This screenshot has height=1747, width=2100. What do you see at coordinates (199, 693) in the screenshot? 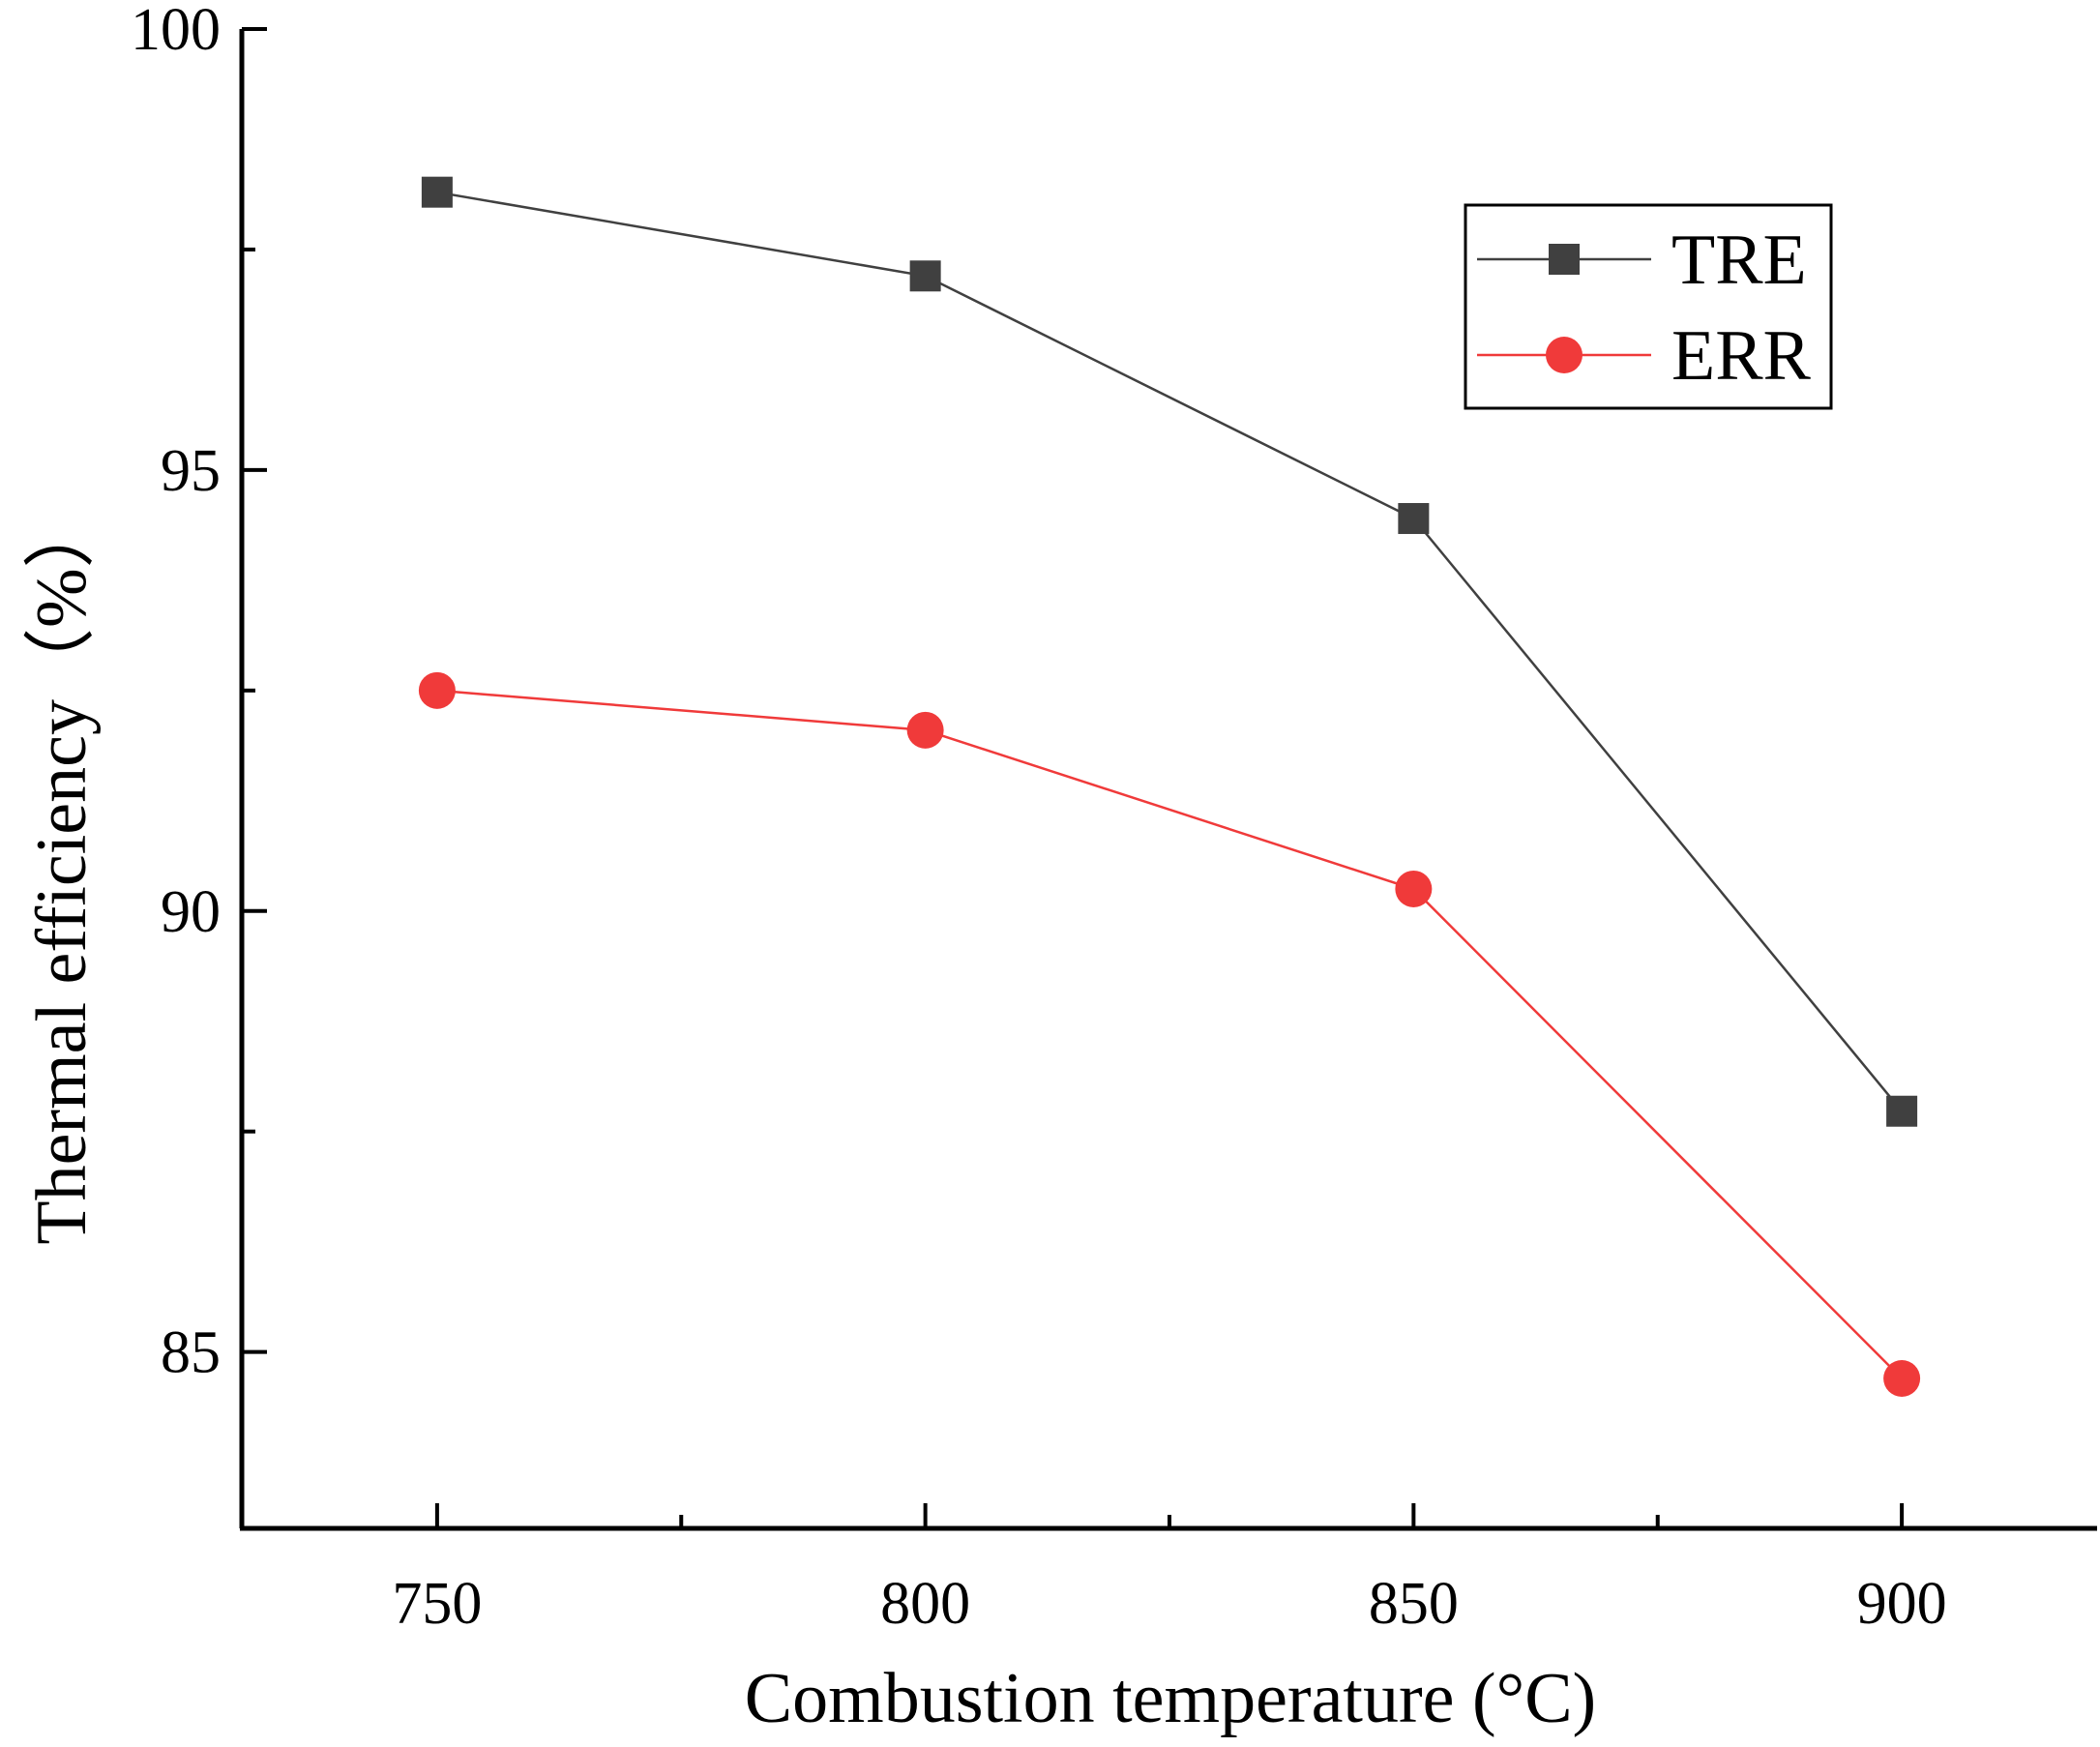
I see `y-ticks: 85 90 95 100` at bounding box center [199, 693].